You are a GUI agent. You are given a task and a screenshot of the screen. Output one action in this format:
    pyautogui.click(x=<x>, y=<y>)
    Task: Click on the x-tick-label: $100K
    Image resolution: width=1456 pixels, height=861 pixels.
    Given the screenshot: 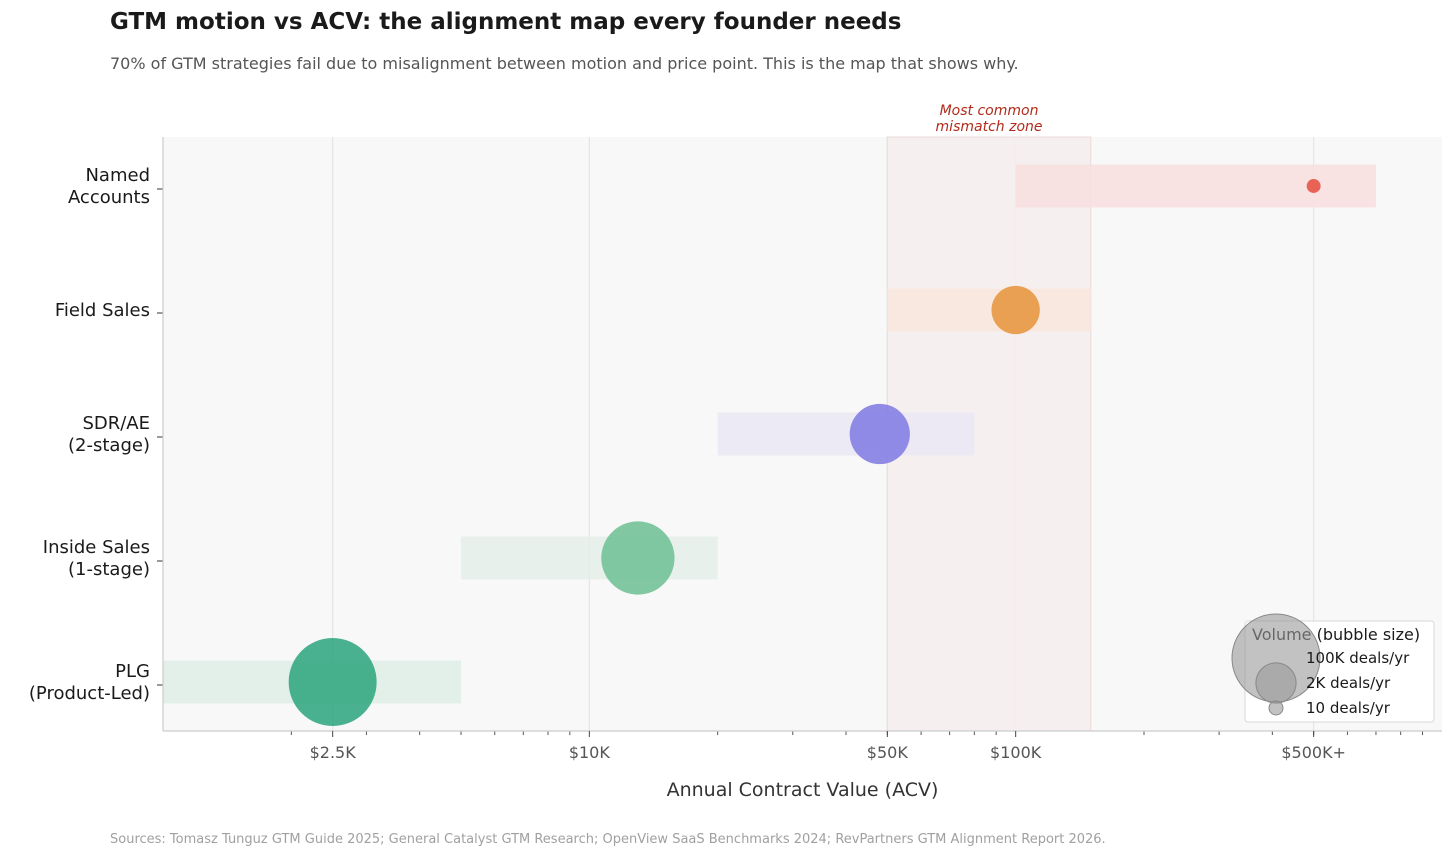 What is the action you would take?
    pyautogui.click(x=1016, y=752)
    